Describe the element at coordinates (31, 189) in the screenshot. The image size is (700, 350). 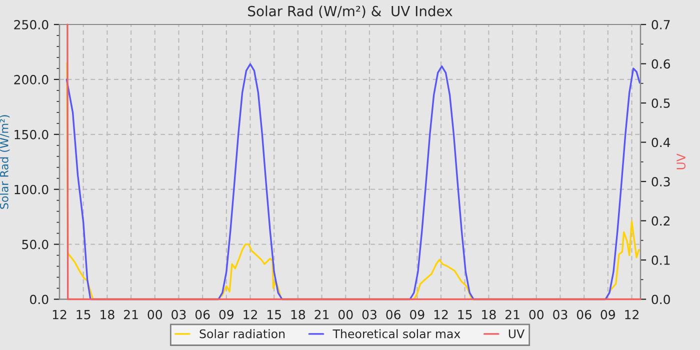
I see `y-tick-label: 100.0` at that location.